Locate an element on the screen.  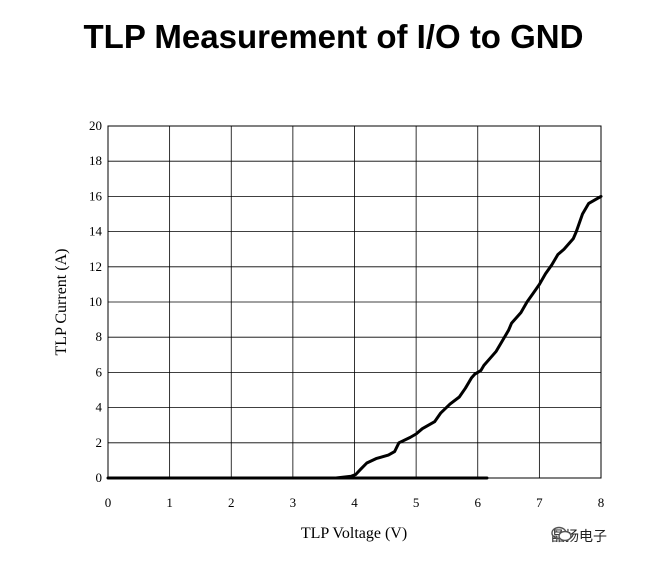
x-tick-label: 3 is located at coordinates (293, 502).